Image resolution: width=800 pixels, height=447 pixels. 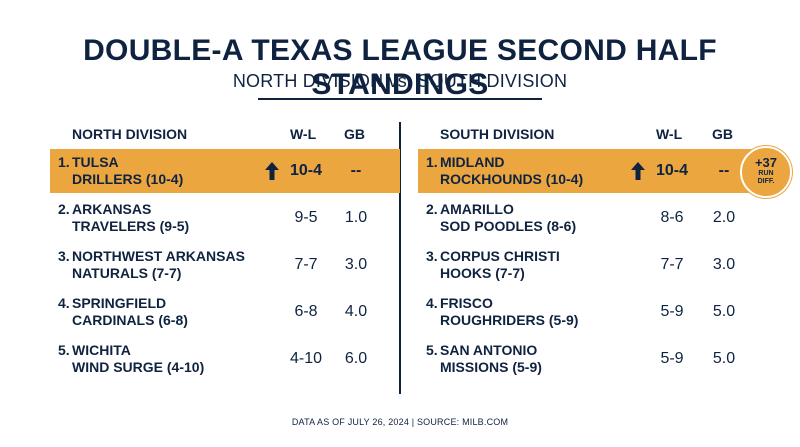 I want to click on south-row-2: 2. AMARILLO SOD POODLES (8-6) 8-6 2.0, so click(x=593, y=218).